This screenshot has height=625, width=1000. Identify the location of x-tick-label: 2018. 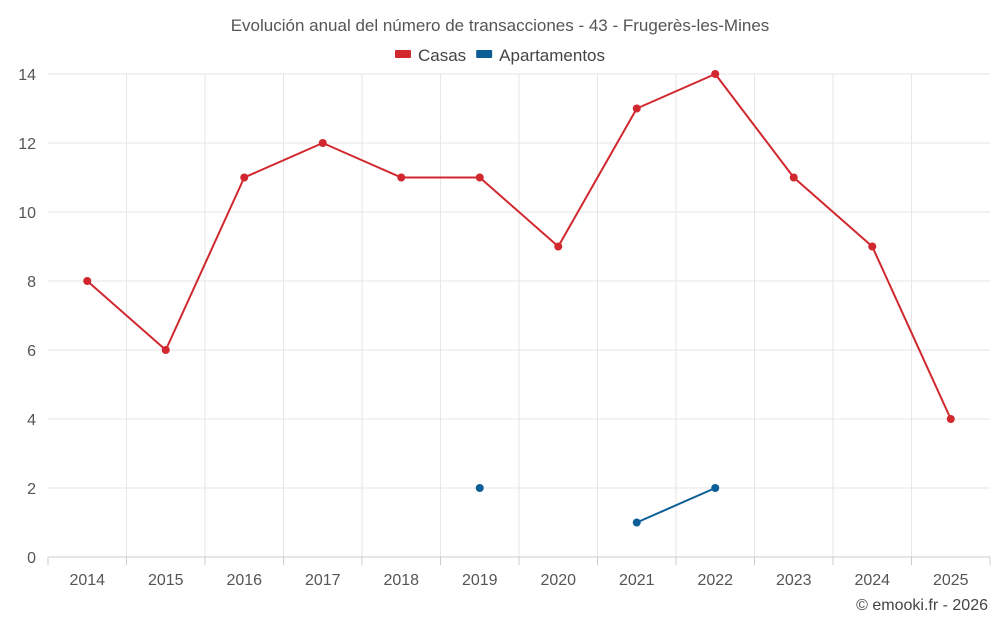
(401, 580).